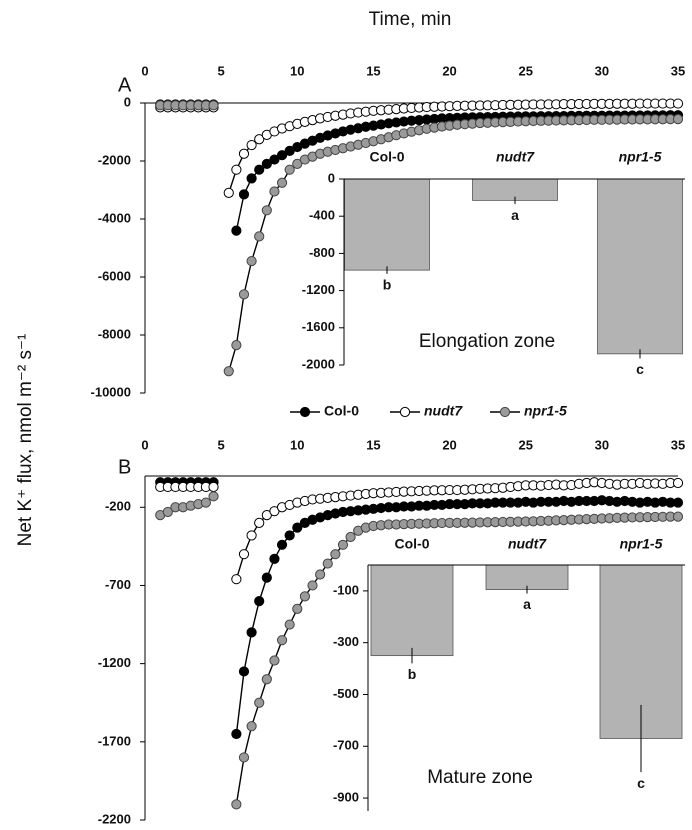 This screenshot has width=692, height=830. What do you see at coordinates (144, 444) in the screenshot?
I see `x-tick-label: 0` at bounding box center [144, 444].